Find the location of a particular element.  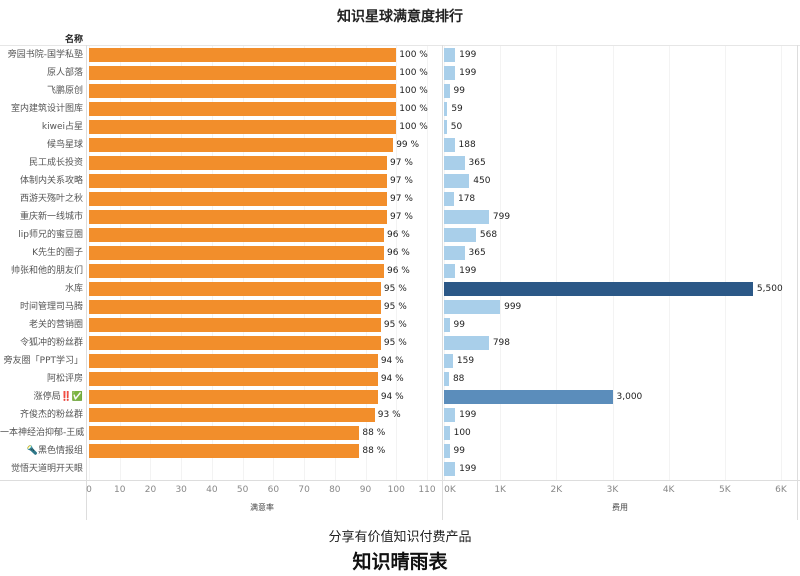

x-tick-satisfaction: 60 is located at coordinates (273, 490).